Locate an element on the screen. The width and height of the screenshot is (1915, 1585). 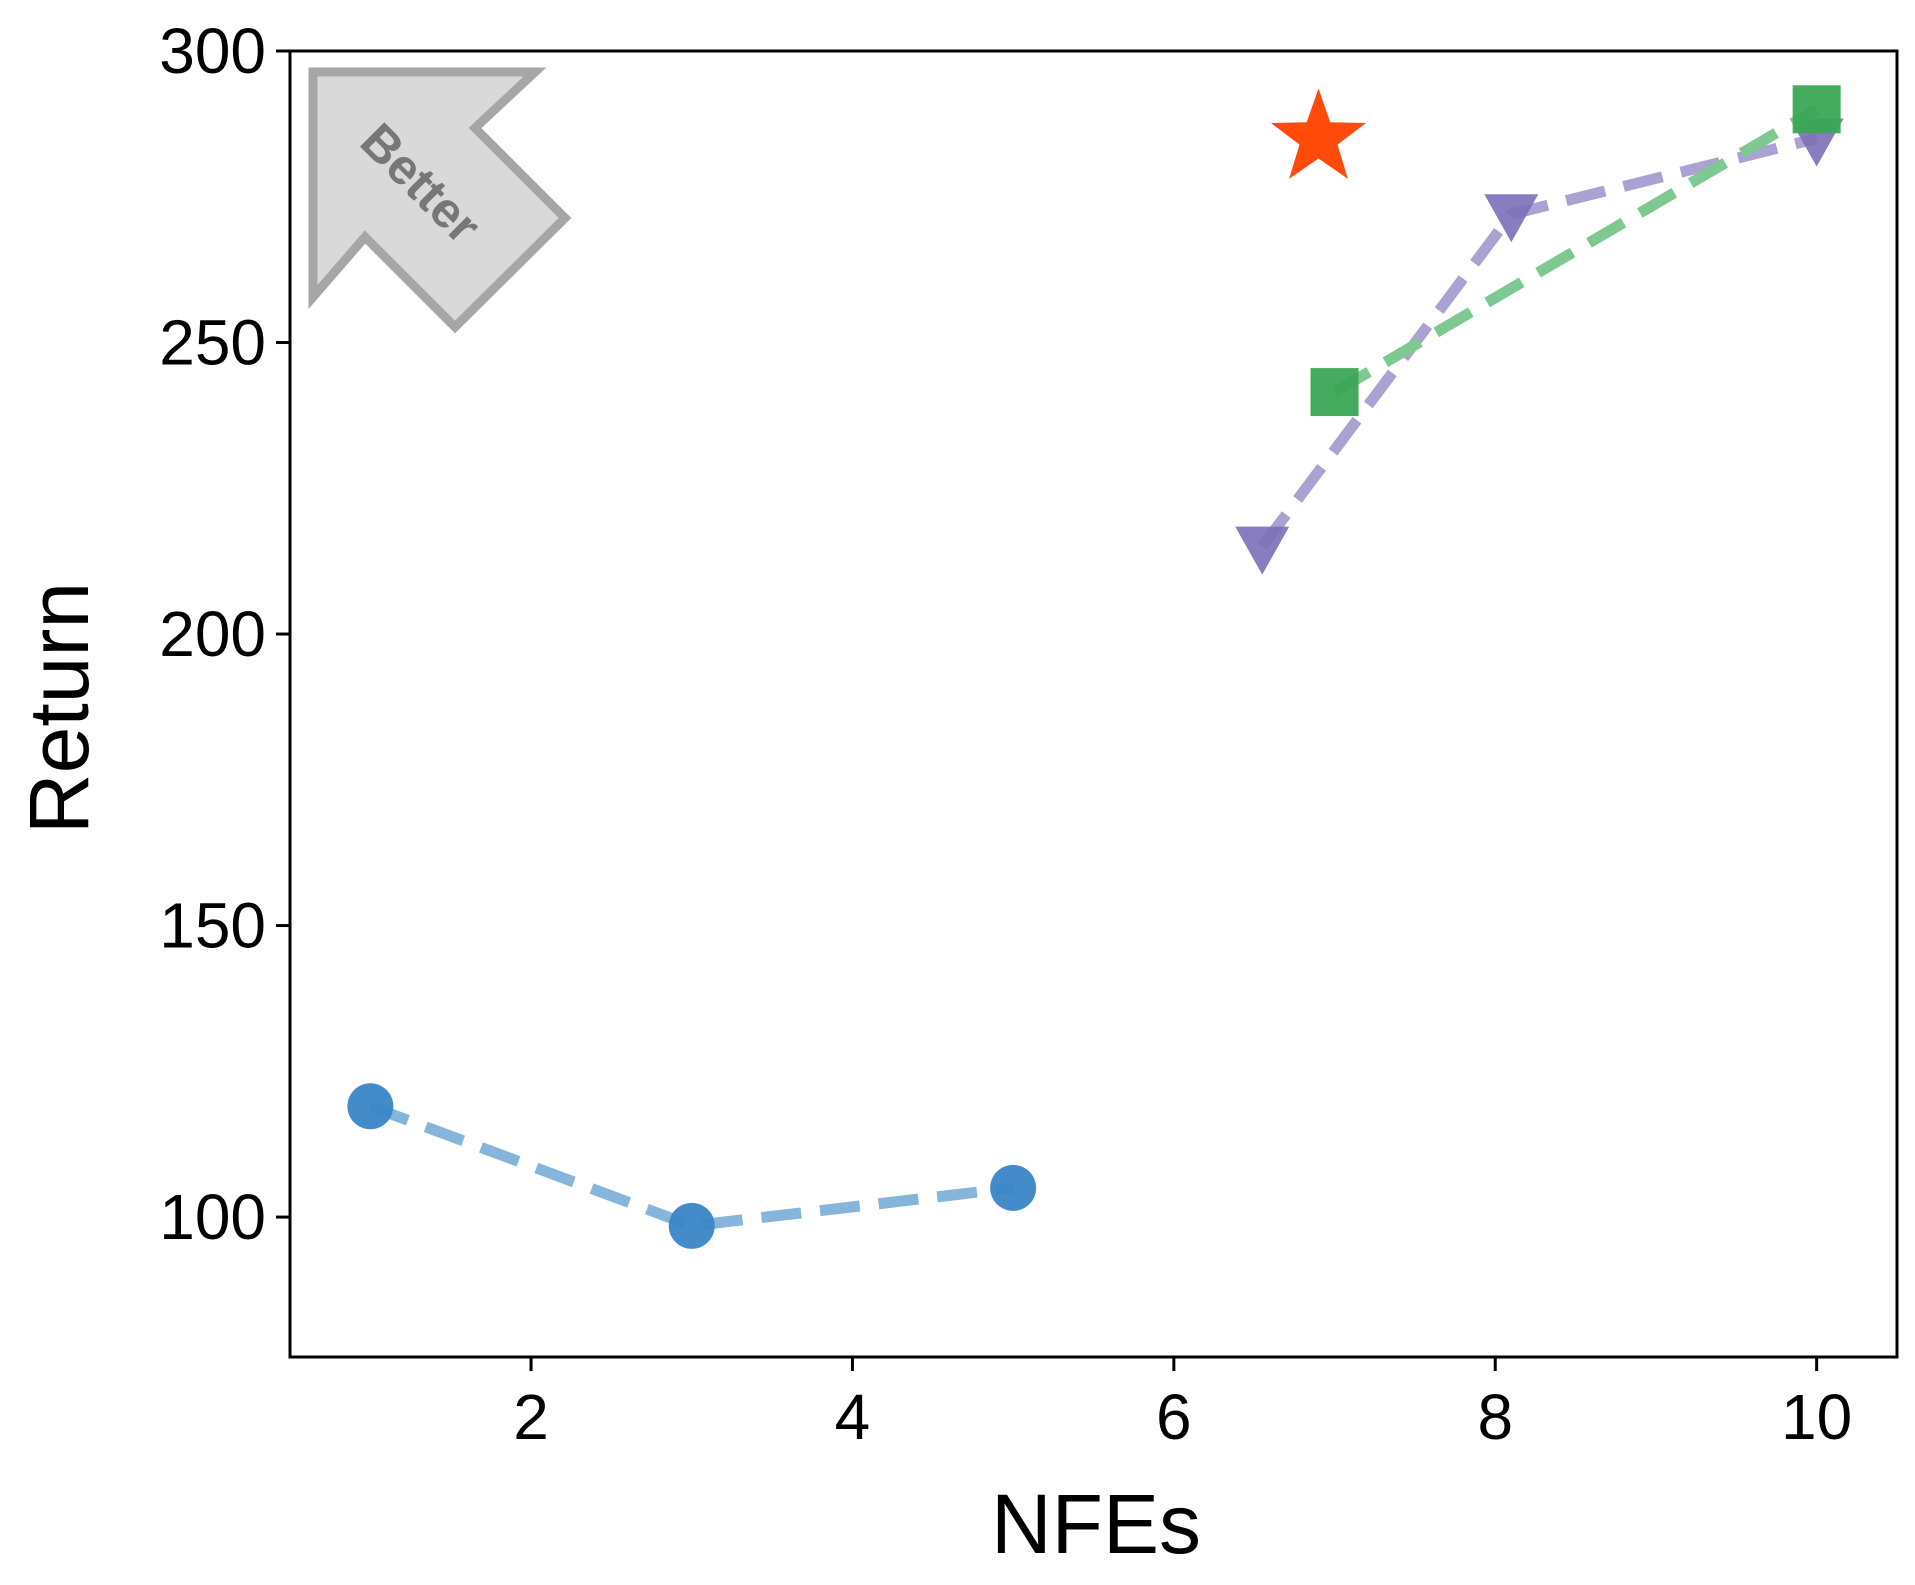
series-line-square is located at coordinates (1575, 250).